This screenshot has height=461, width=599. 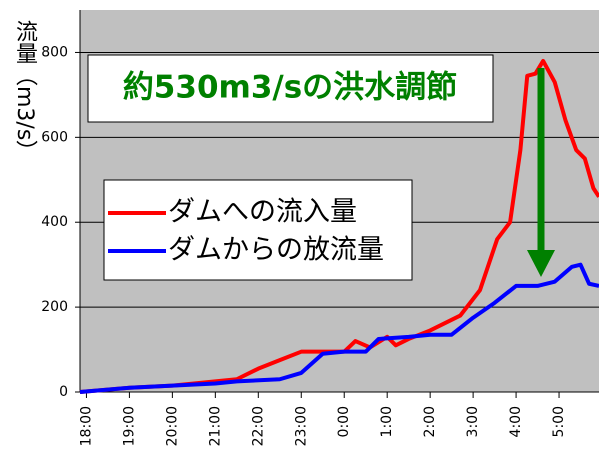 I want to click on x-tick-label: 19:00, so click(x=129, y=426).